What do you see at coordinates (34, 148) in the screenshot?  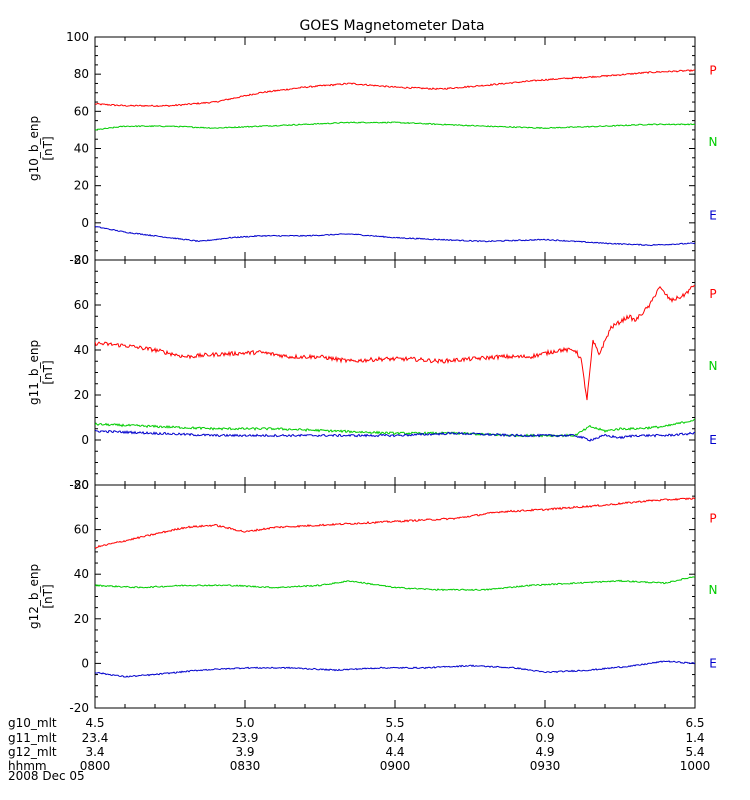 I see `y-axis-label: g10_b_enp` at bounding box center [34, 148].